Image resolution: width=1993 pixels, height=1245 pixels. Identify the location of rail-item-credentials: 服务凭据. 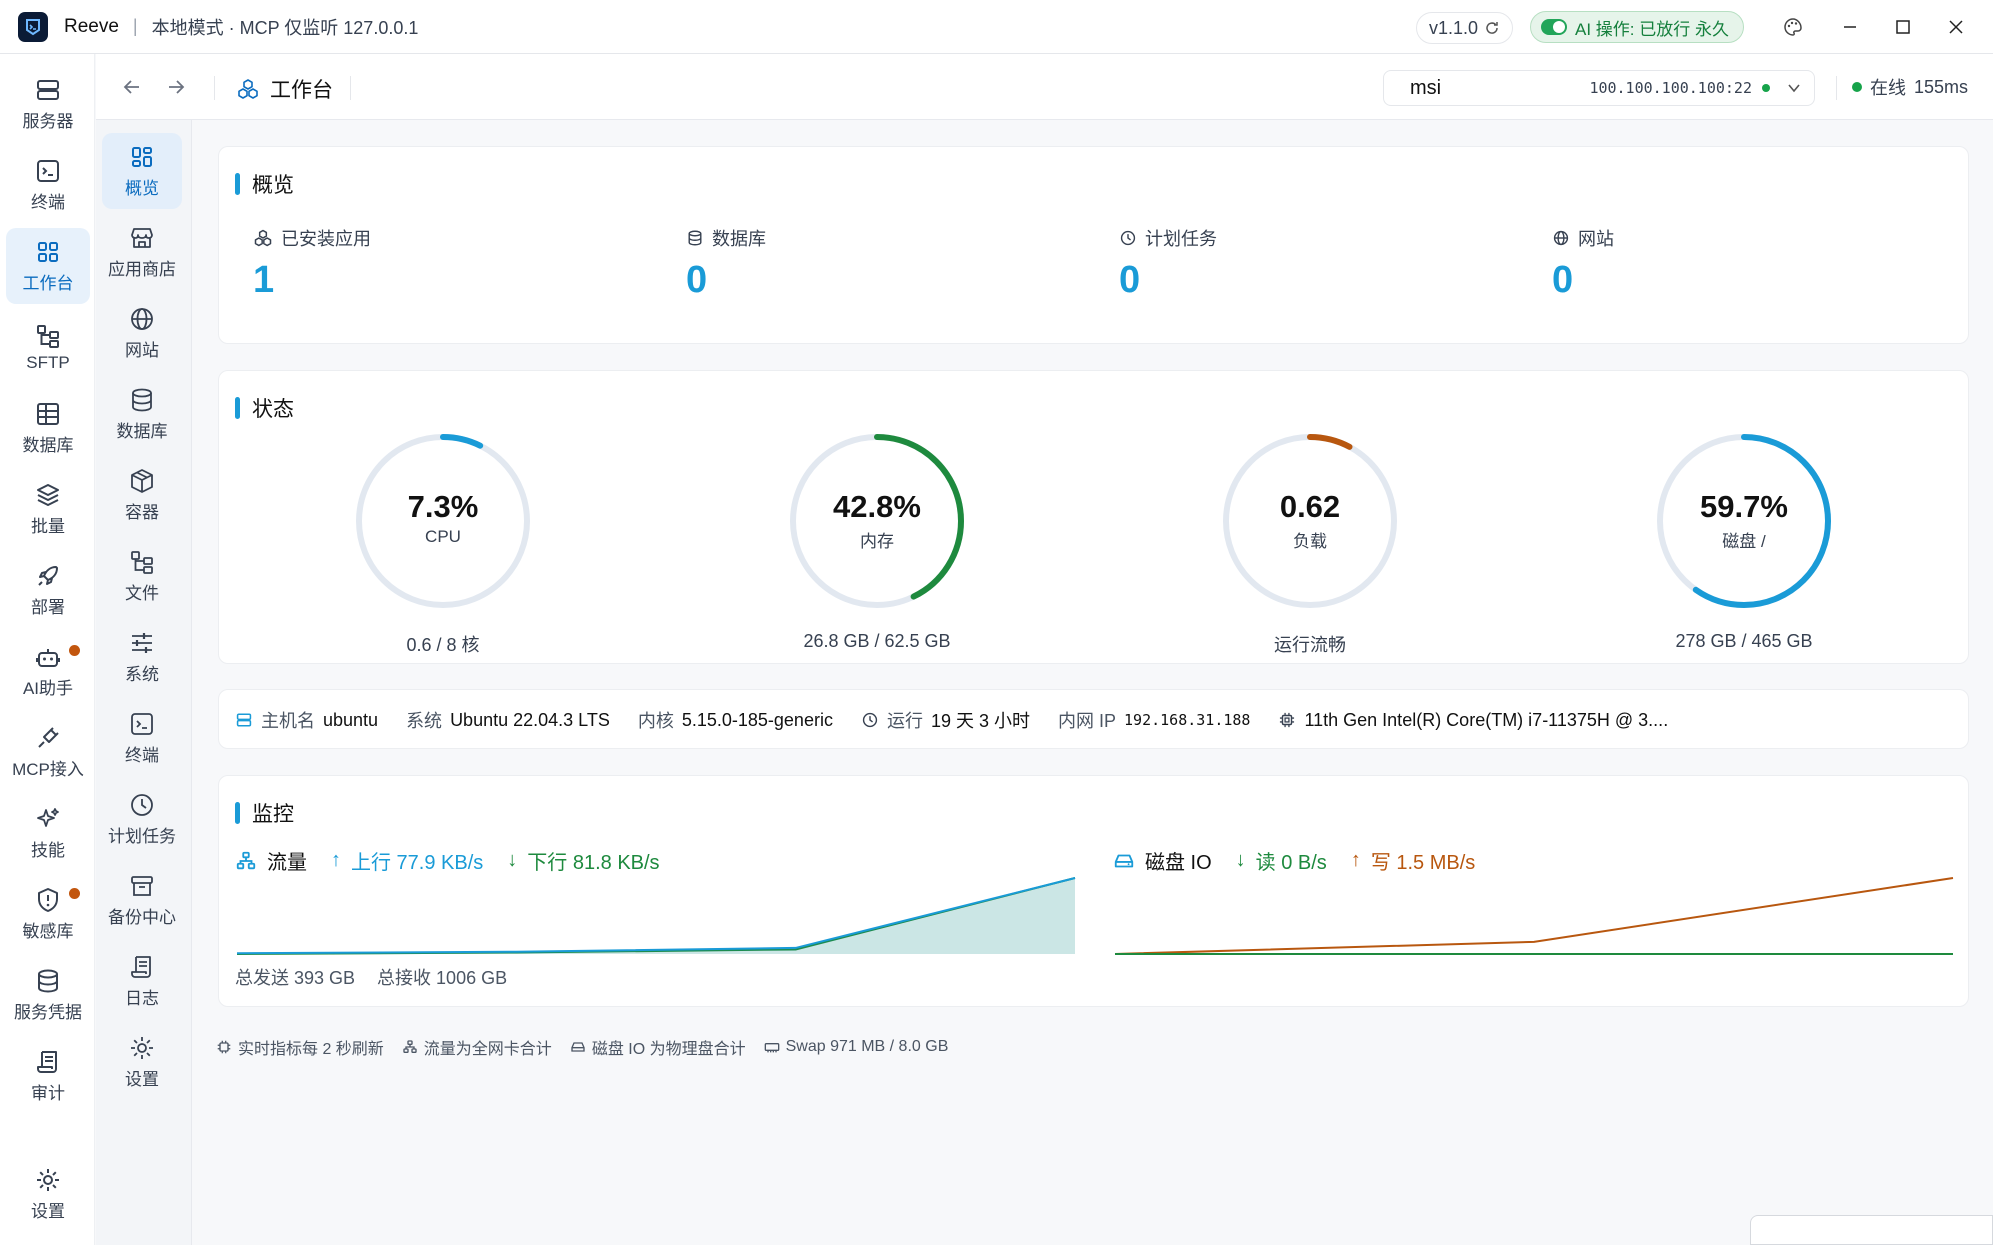
(48, 995).